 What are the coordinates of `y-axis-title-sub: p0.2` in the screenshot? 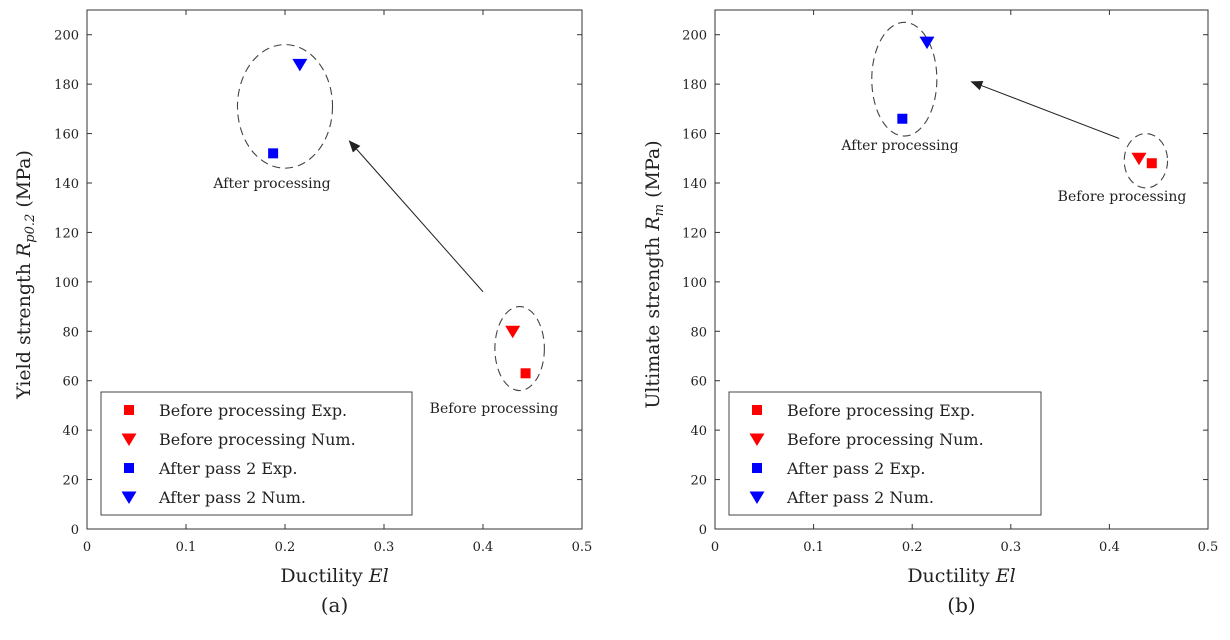 It's located at (30, 228).